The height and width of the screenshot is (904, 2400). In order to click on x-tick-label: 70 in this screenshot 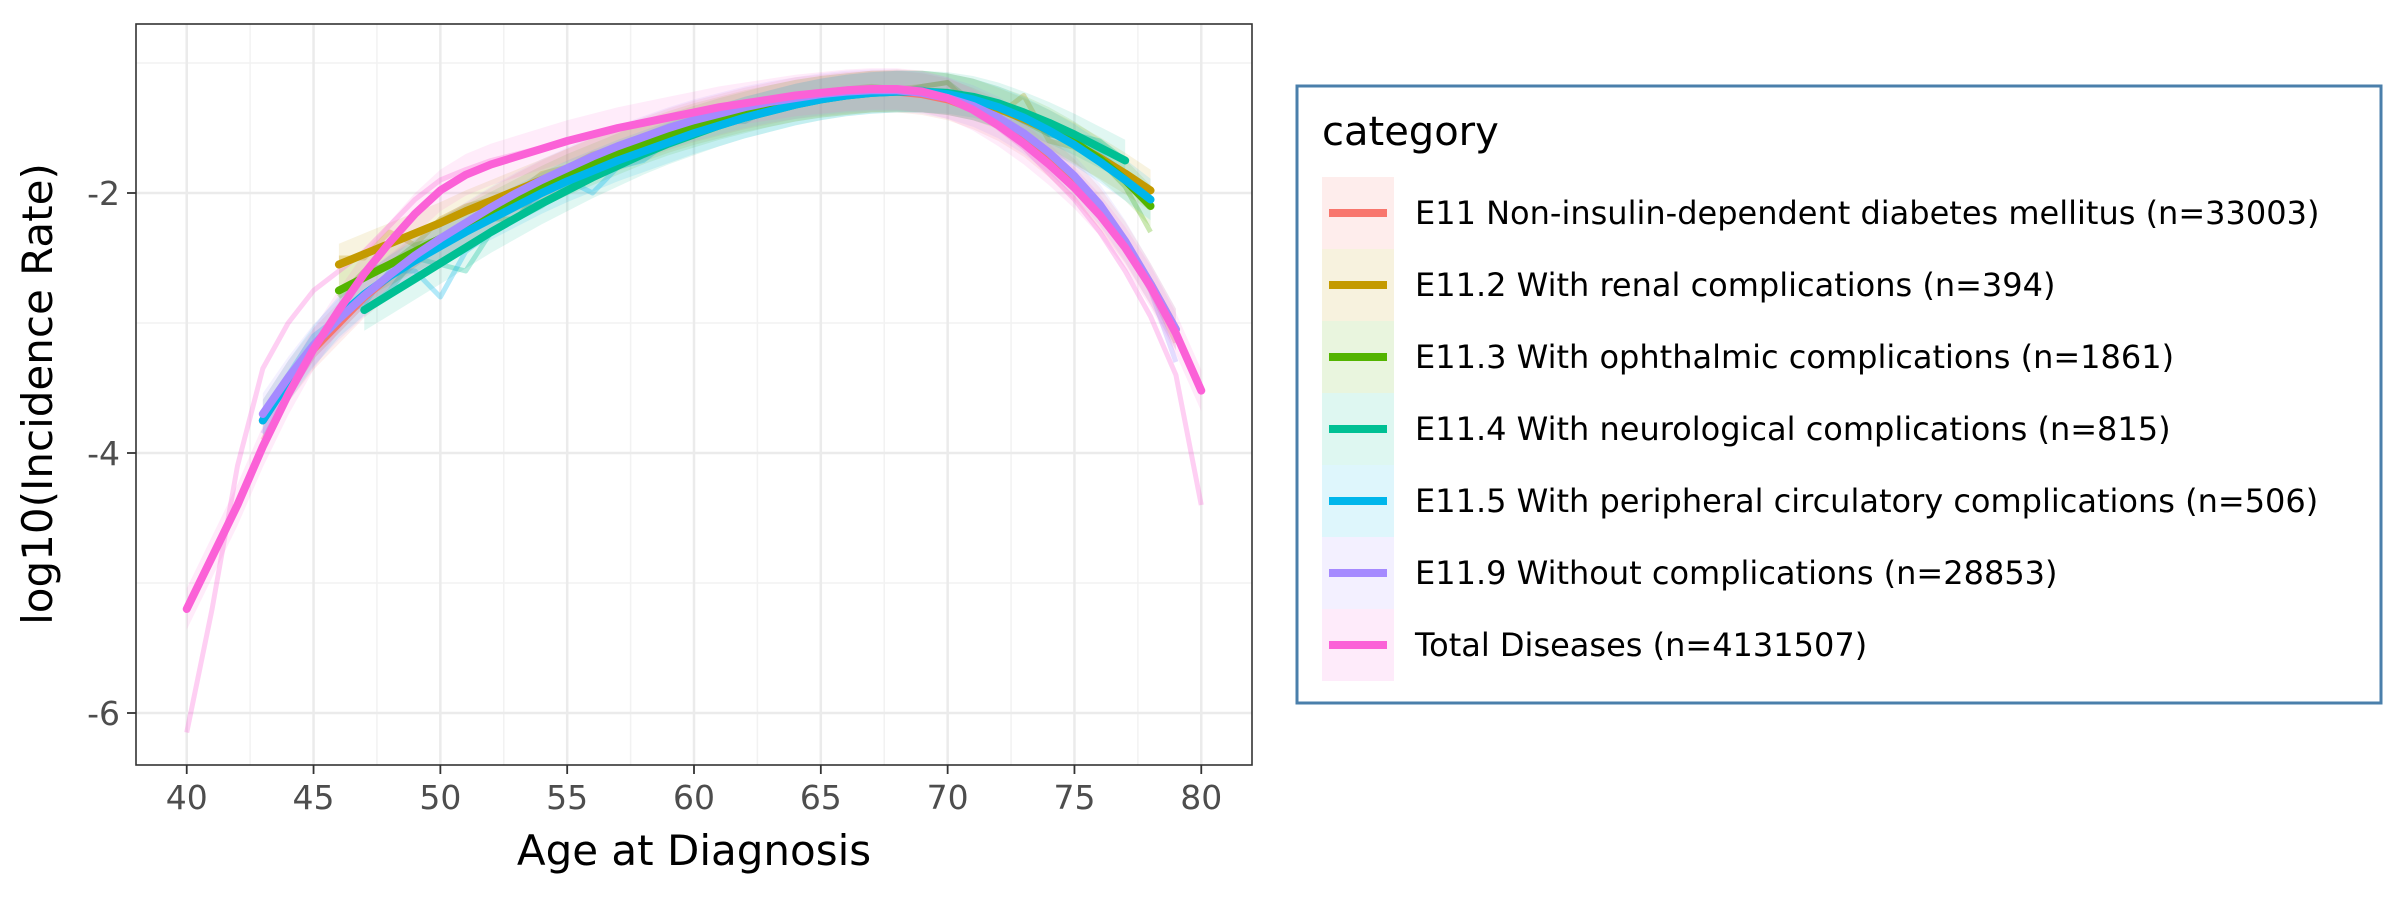, I will do `click(948, 797)`.